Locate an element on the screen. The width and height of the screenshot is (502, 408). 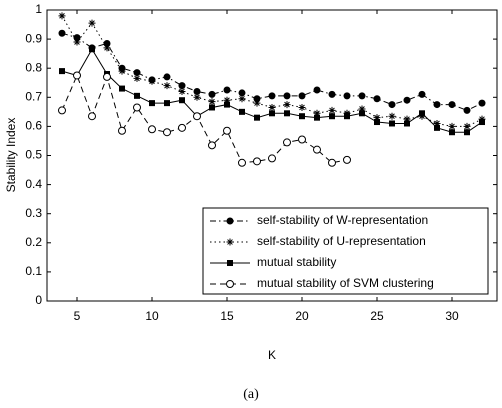
y-tick-label: 0.1 is located at coordinates (33, 271).